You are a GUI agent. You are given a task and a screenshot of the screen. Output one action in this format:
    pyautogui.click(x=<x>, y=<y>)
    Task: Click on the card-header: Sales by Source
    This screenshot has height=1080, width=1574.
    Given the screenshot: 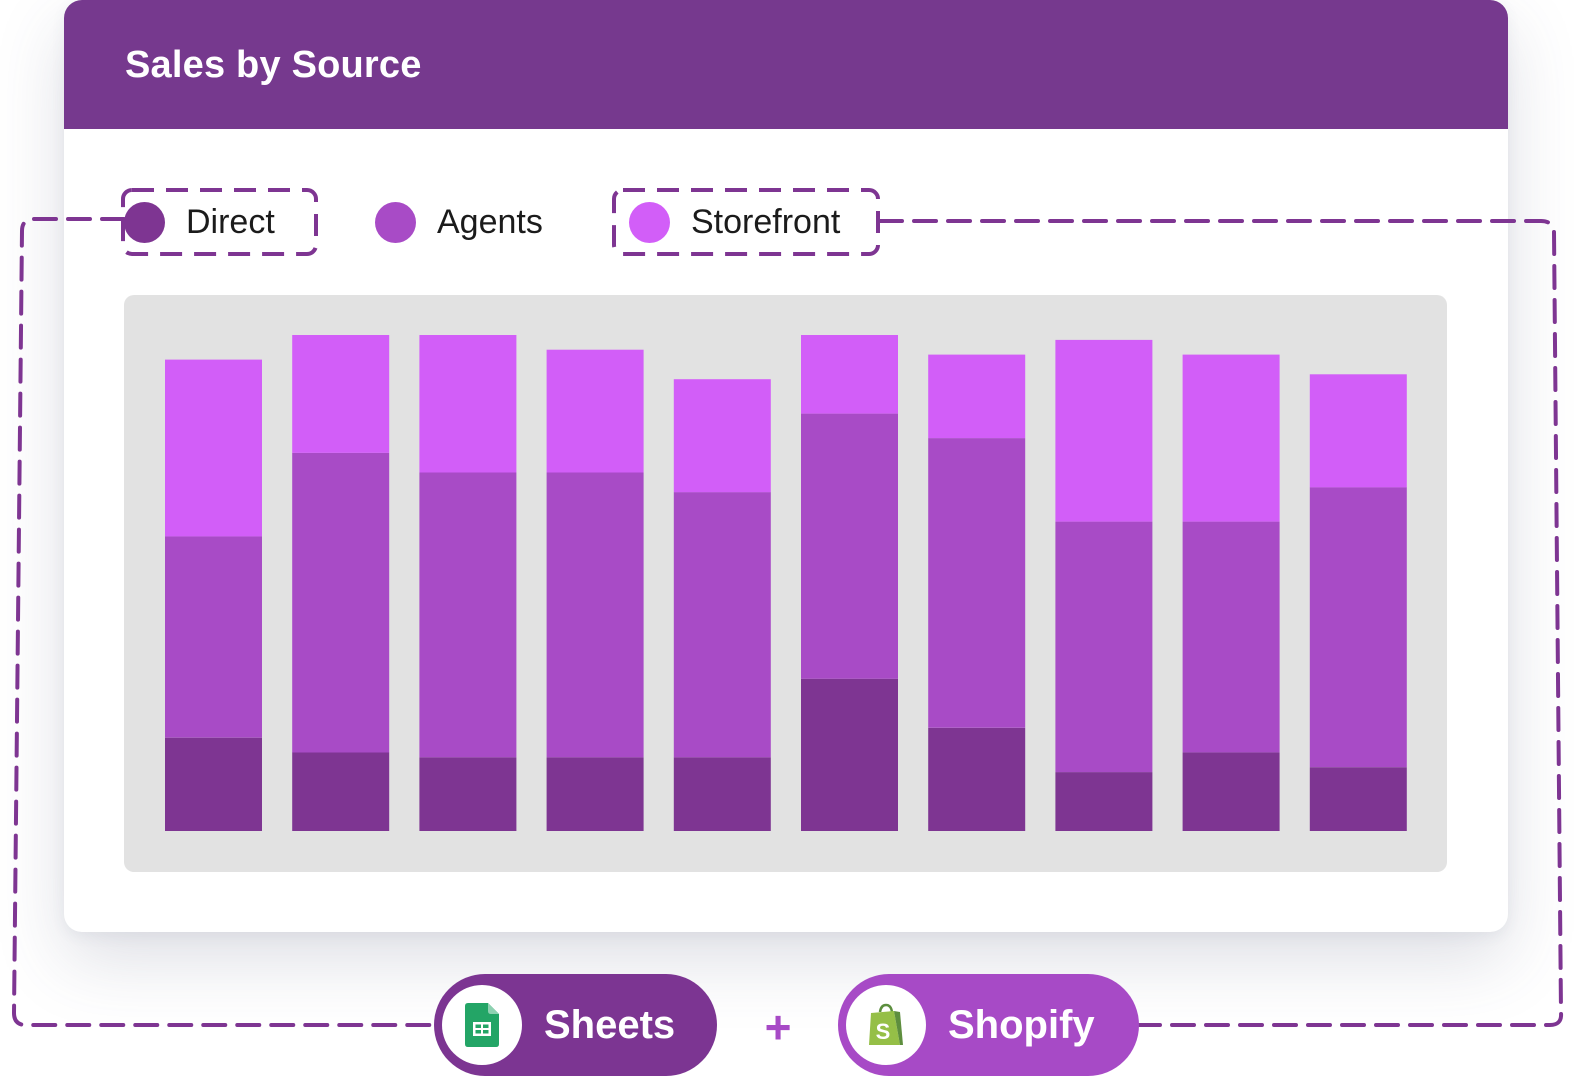 What is the action you would take?
    pyautogui.click(x=786, y=64)
    